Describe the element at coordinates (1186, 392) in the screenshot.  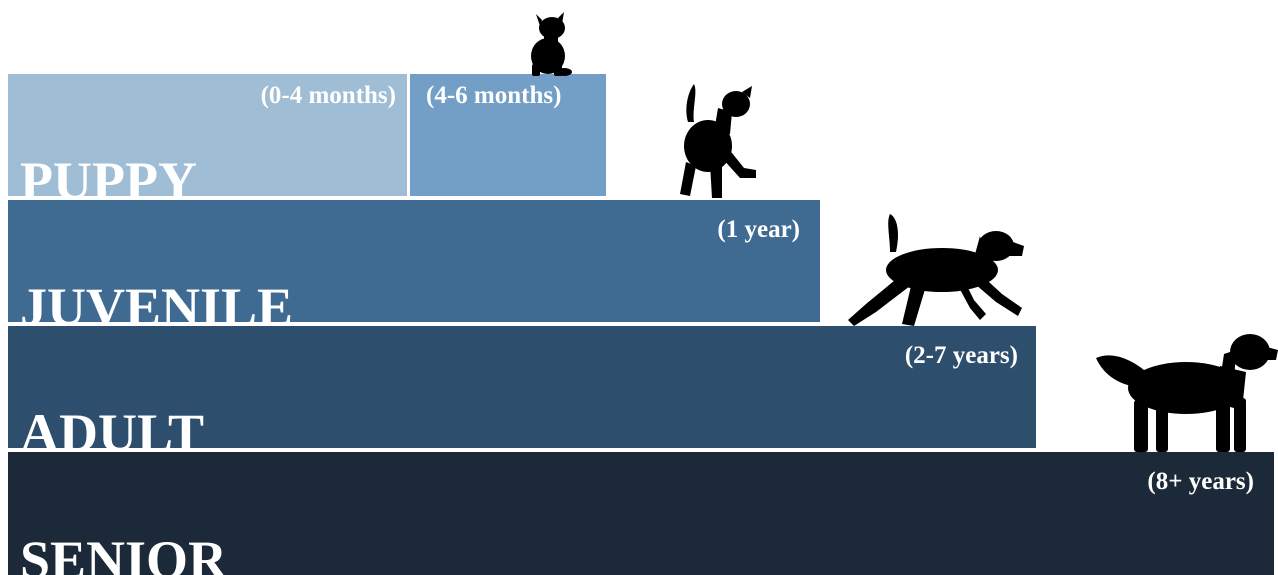
I see `standing-senior-dog-icon` at that location.